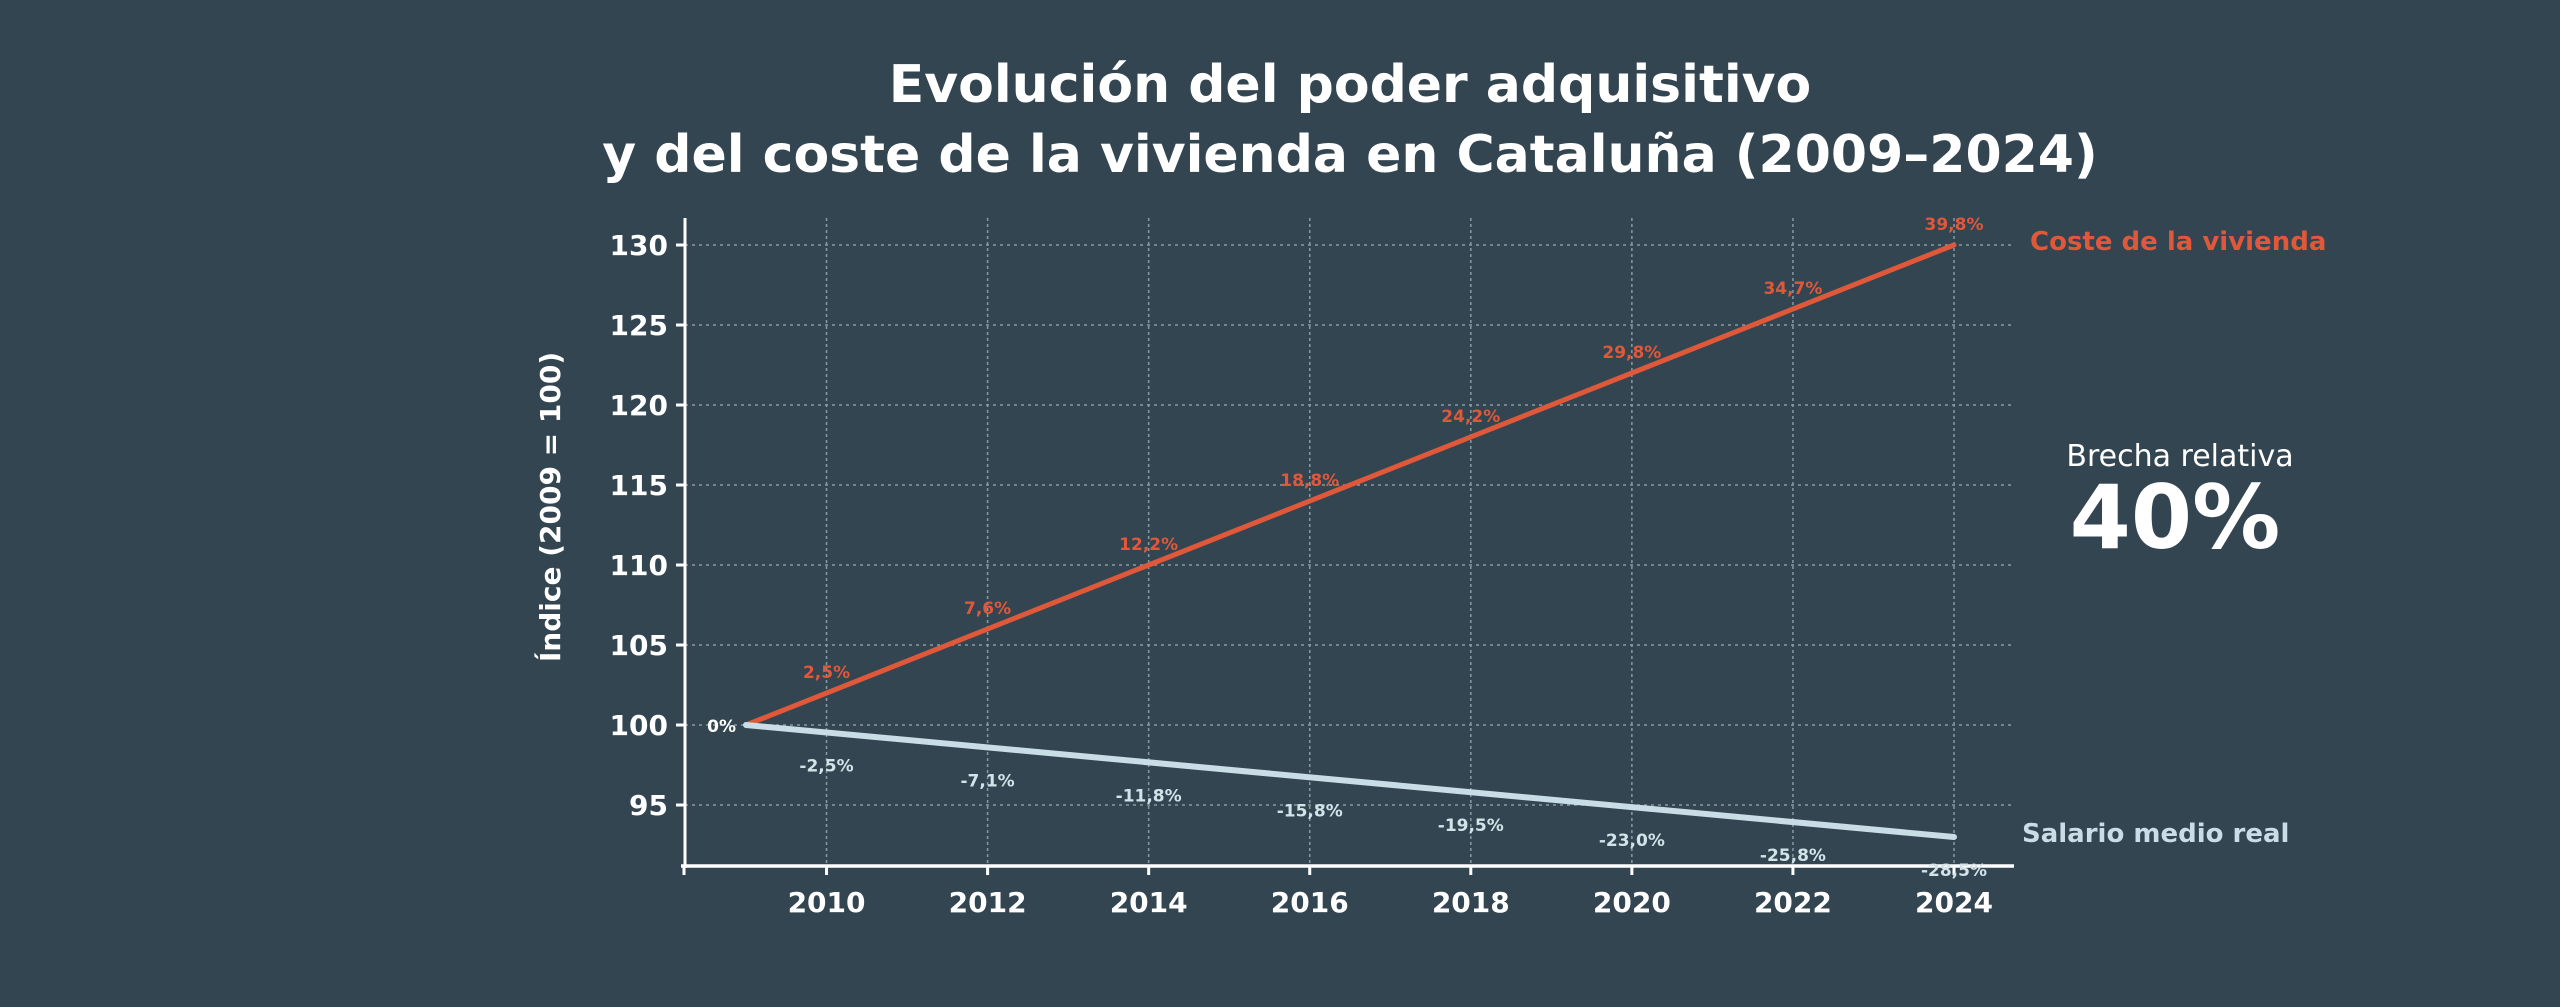  I want to click on series-direct-labels: Coste de la vivienda Salario medio real, so click(2174, 538).